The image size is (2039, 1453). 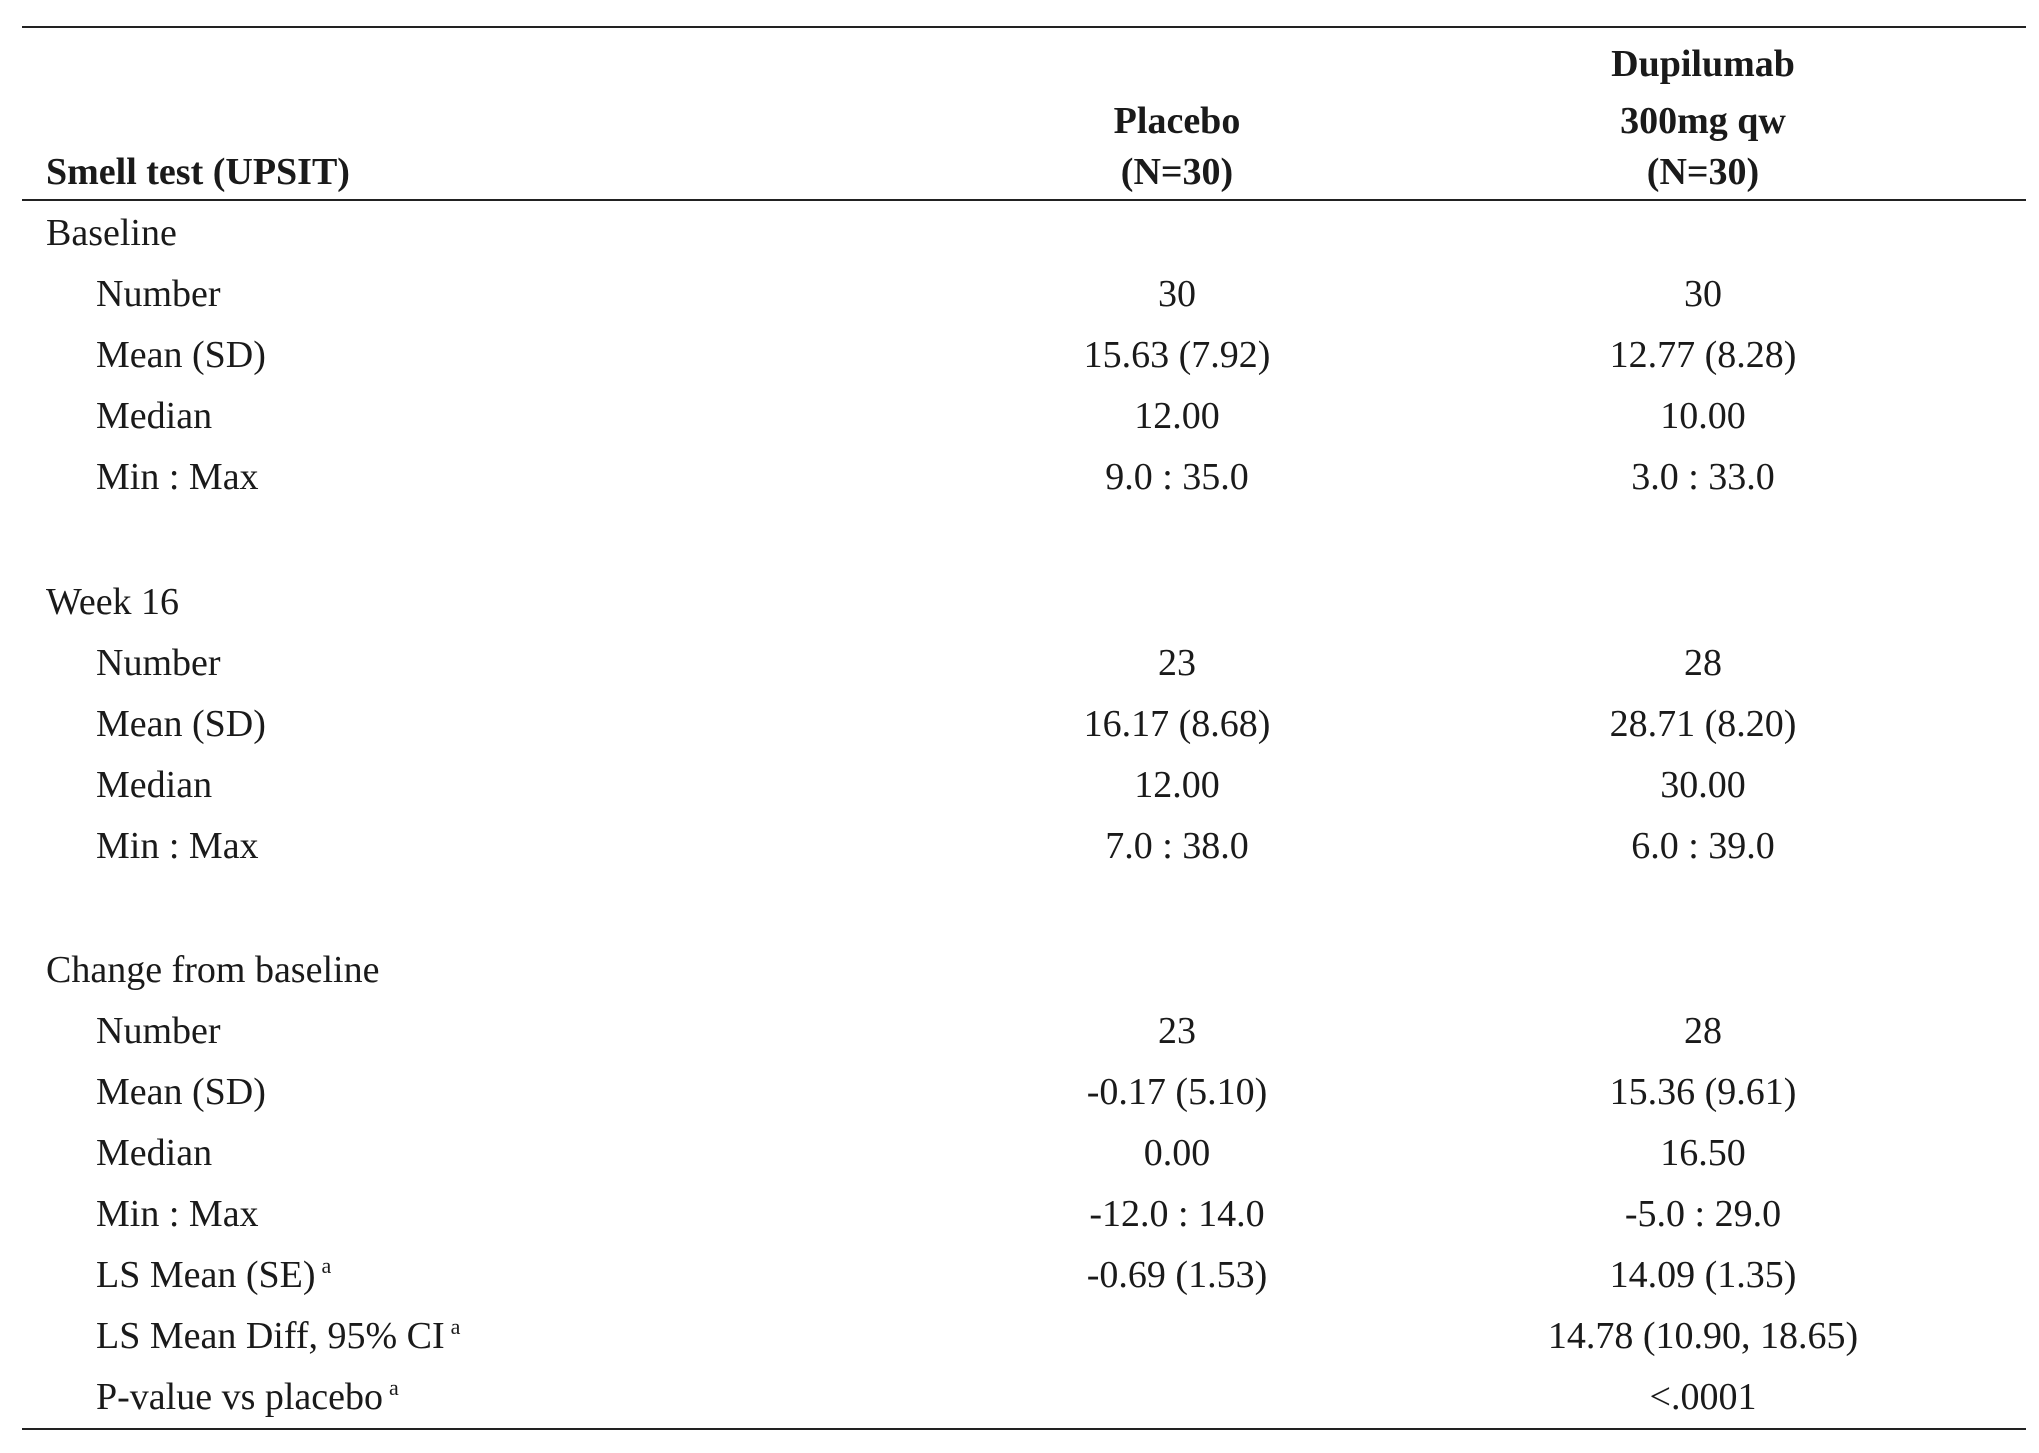 I want to click on header-bottom-rule, so click(x=1024, y=200).